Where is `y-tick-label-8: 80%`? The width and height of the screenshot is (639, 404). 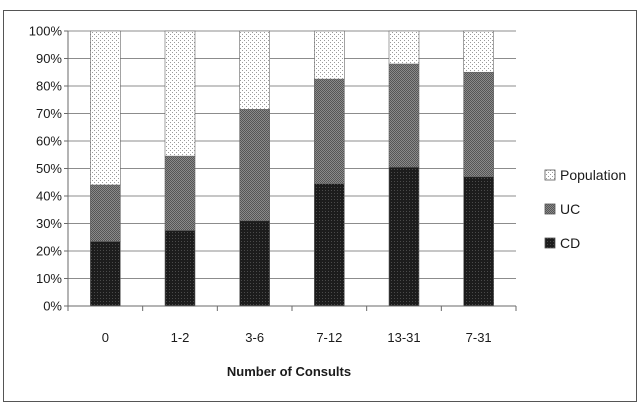
y-tick-label-8: 80% is located at coordinates (49, 86).